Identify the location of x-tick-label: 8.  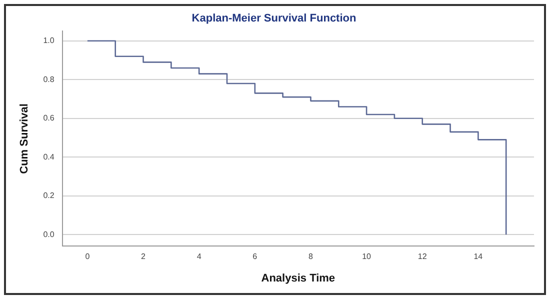
(311, 257).